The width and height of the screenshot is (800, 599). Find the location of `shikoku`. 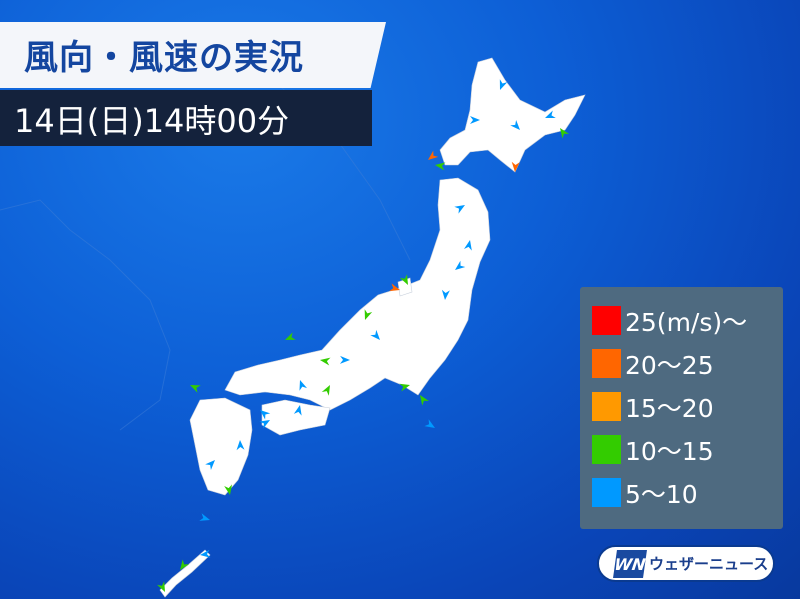

shikoku is located at coordinates (296, 417).